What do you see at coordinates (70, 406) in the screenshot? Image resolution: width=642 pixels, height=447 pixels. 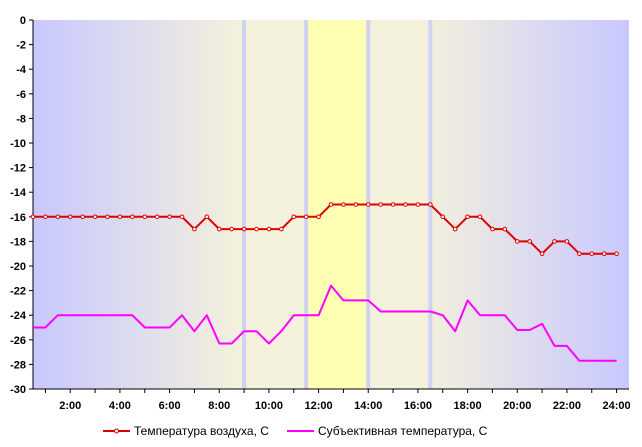 I see `x-tick-label: 2:00` at bounding box center [70, 406].